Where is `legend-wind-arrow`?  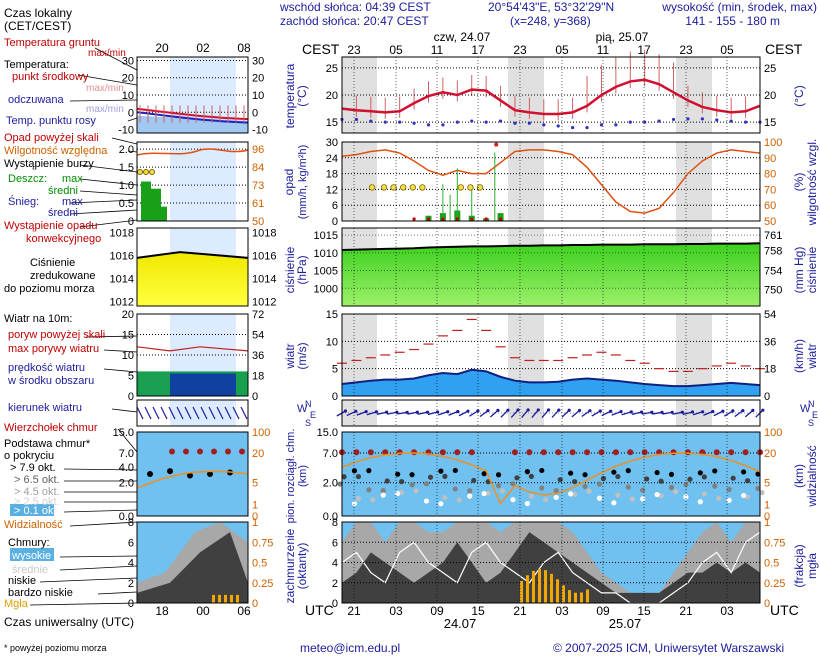
legend-wind-arrow is located at coordinates (212, 413).